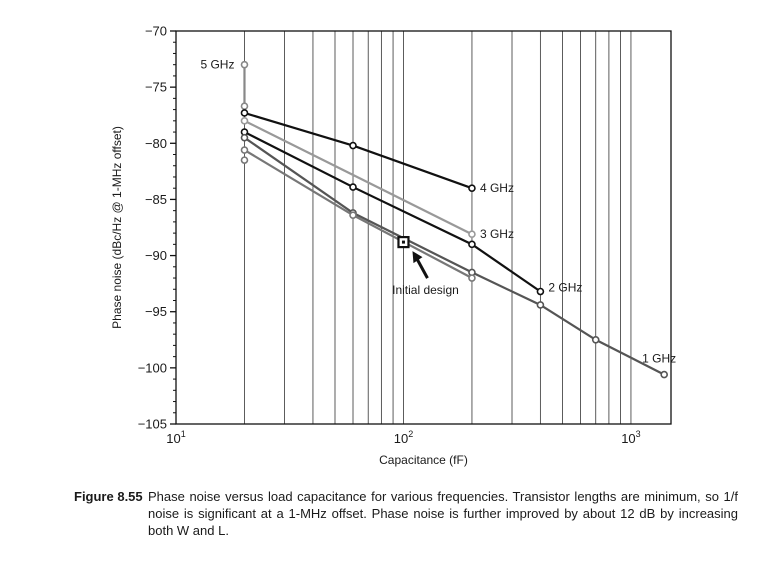 Image resolution: width=768 pixels, height=574 pixels. Describe the element at coordinates (377, 152) in the screenshot. I see `series-4-ghz: 4 GHz` at that location.